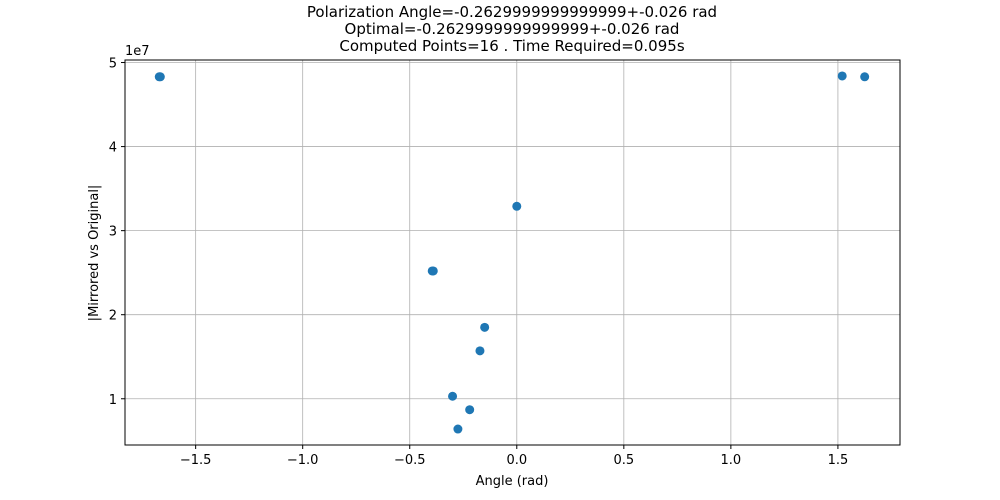  I want to click on x-tick-label: −1.0, so click(303, 460).